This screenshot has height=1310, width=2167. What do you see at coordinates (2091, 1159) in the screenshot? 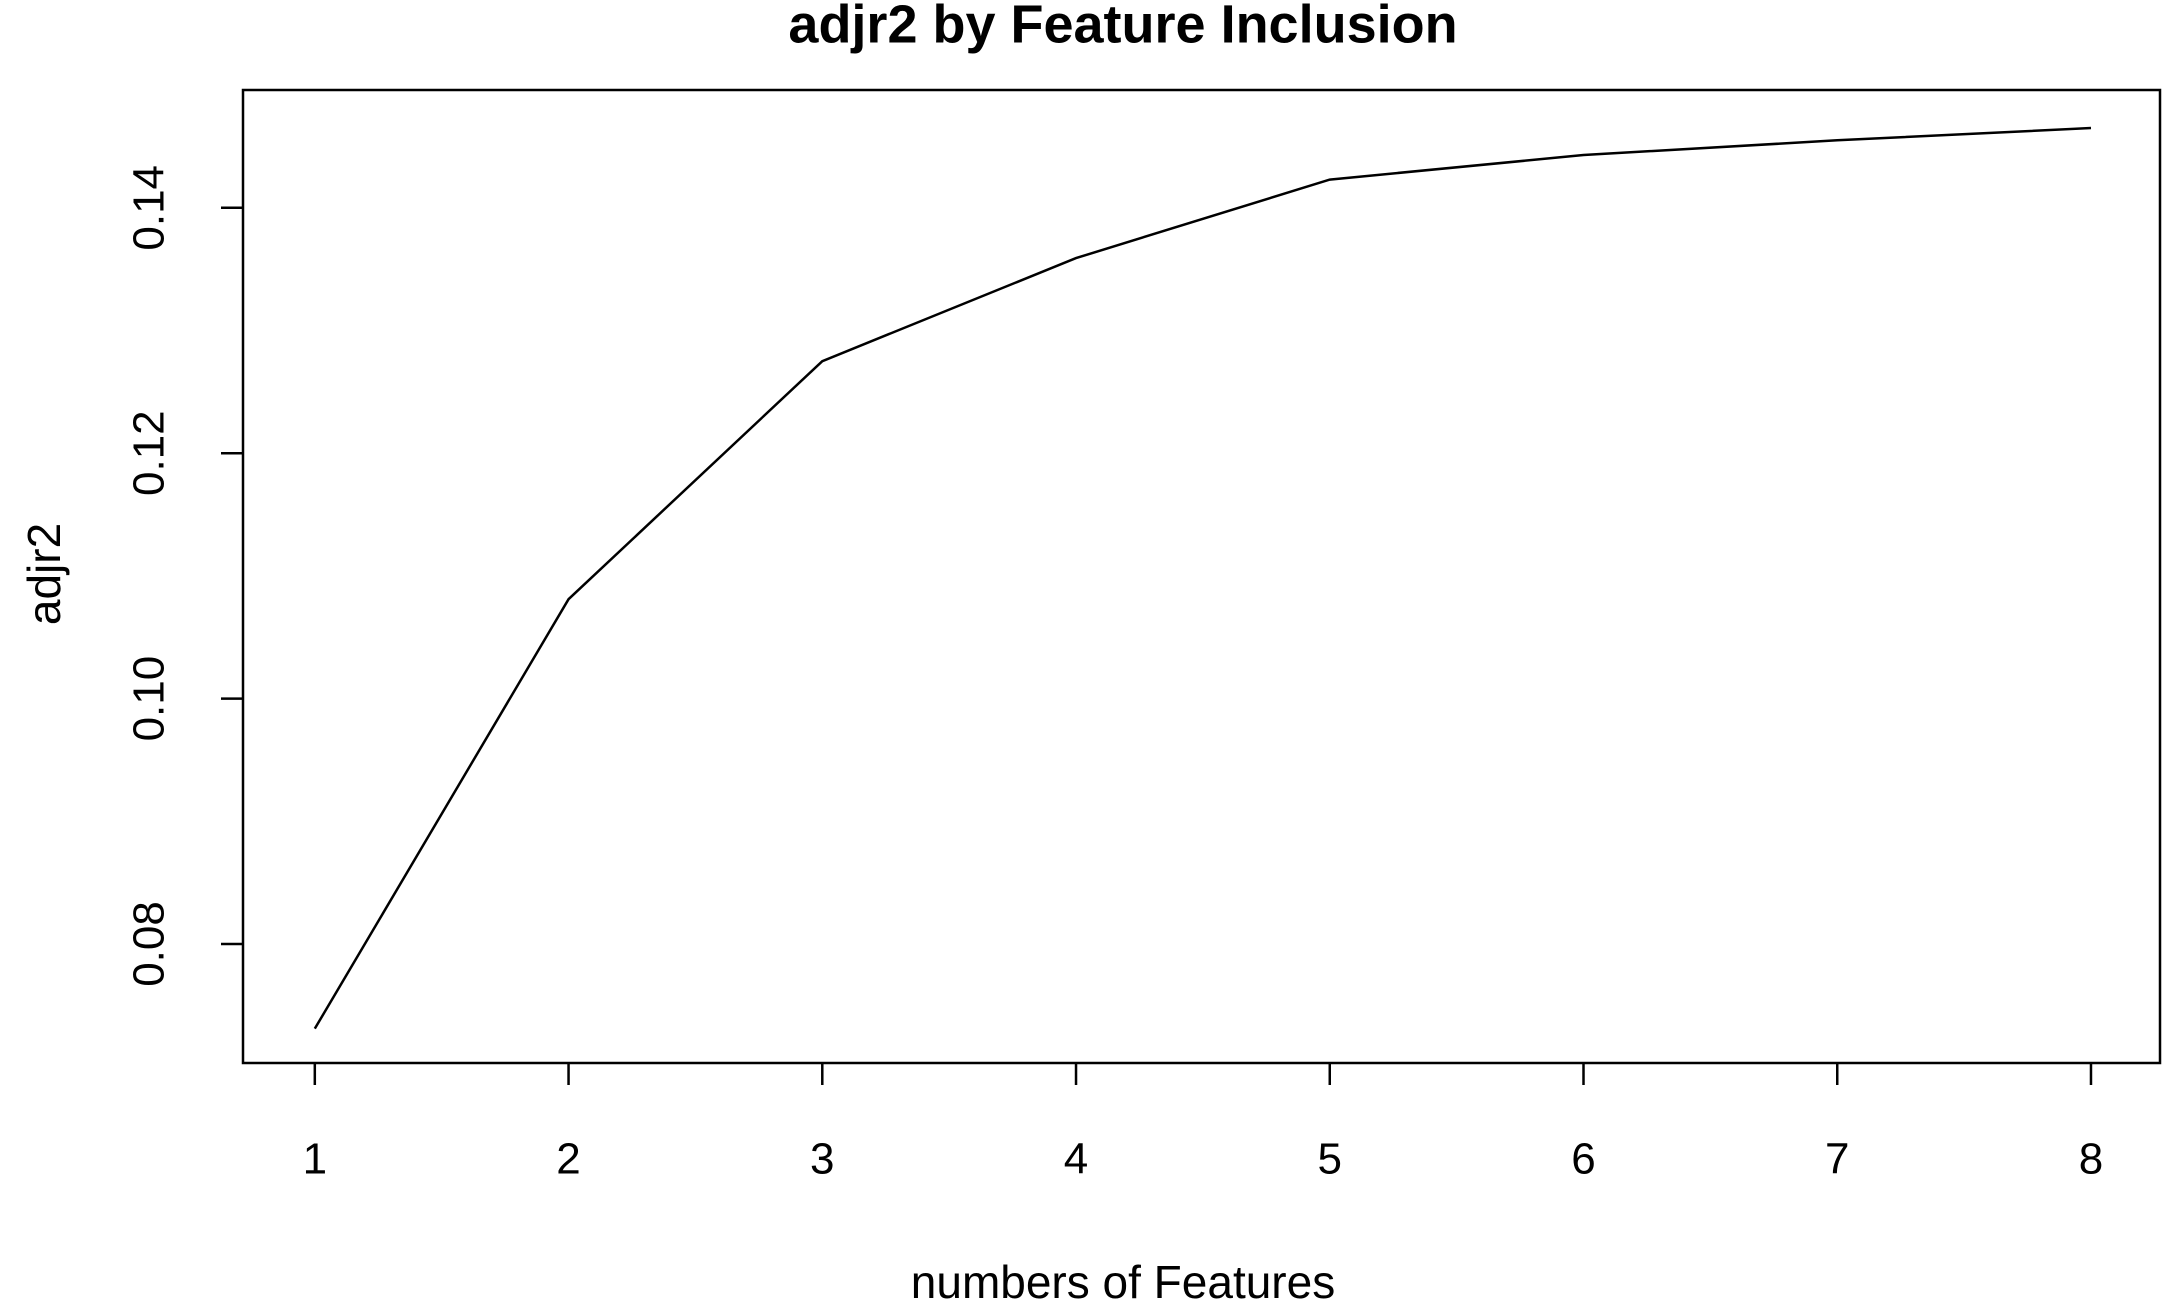
I see `x-tick-label: 8` at bounding box center [2091, 1159].